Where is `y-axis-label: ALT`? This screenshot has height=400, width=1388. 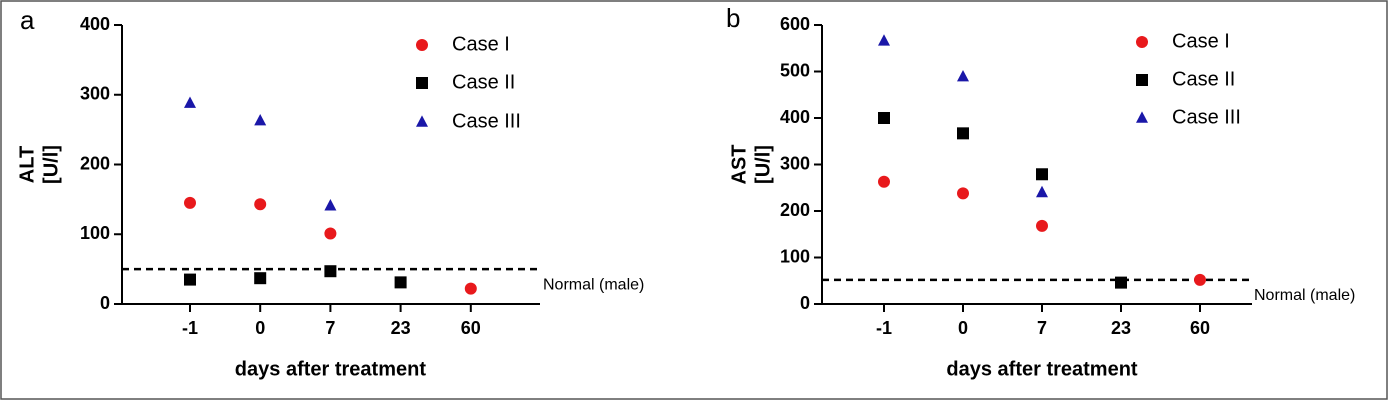
y-axis-label: ALT is located at coordinates (27, 164).